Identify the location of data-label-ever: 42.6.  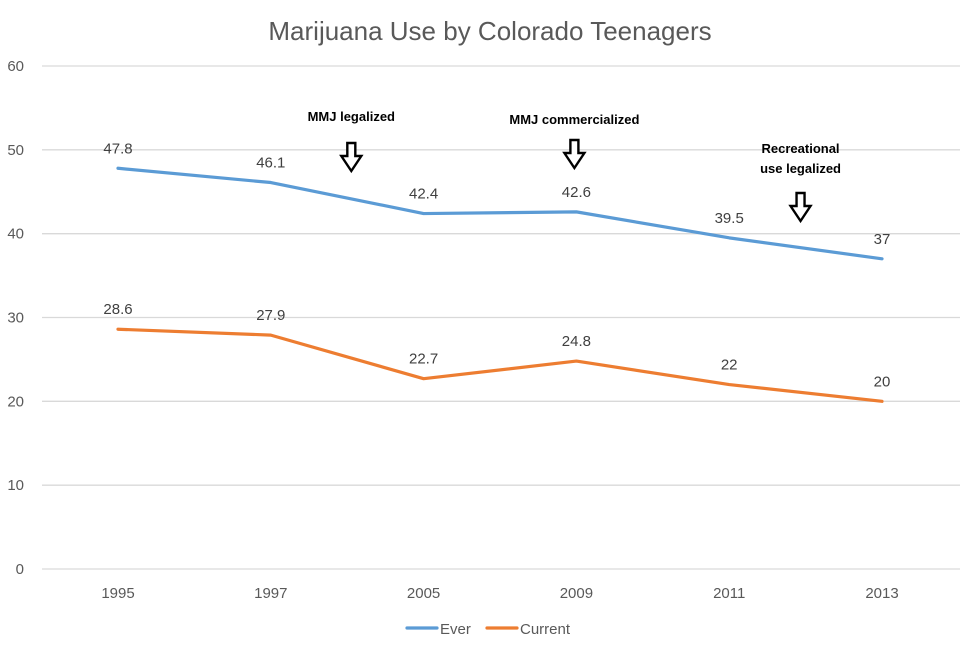
(576, 192).